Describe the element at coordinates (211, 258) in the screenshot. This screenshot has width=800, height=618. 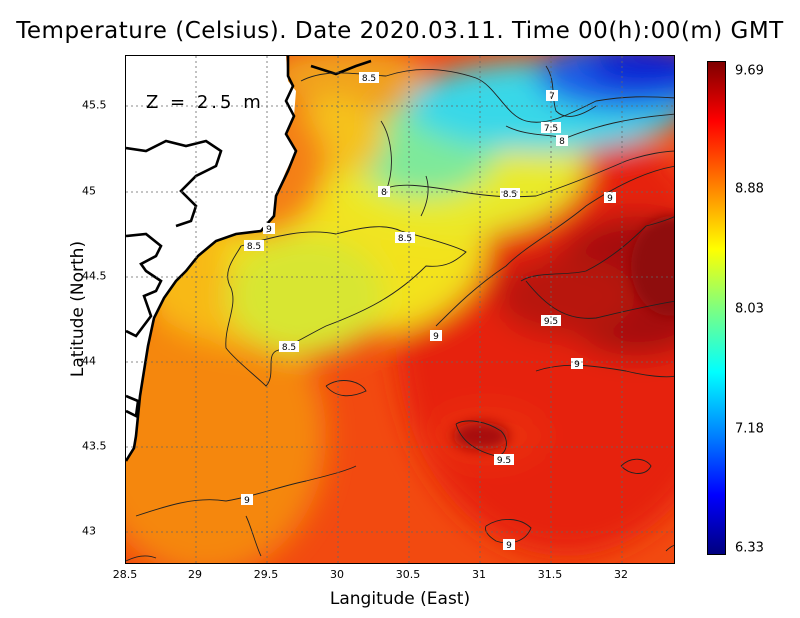
I see `land-mass` at that location.